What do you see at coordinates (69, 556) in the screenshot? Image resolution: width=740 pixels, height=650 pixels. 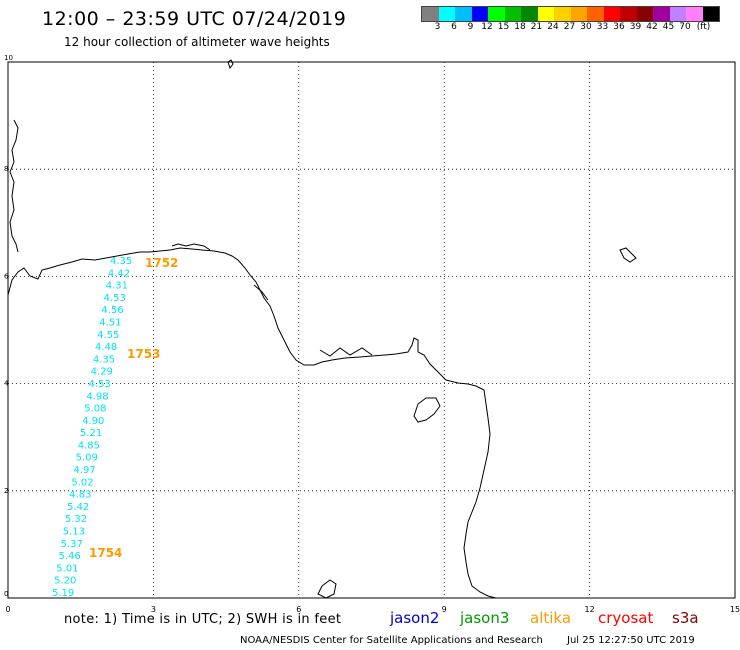 I see `wave-height-label: 5.46` at bounding box center [69, 556].